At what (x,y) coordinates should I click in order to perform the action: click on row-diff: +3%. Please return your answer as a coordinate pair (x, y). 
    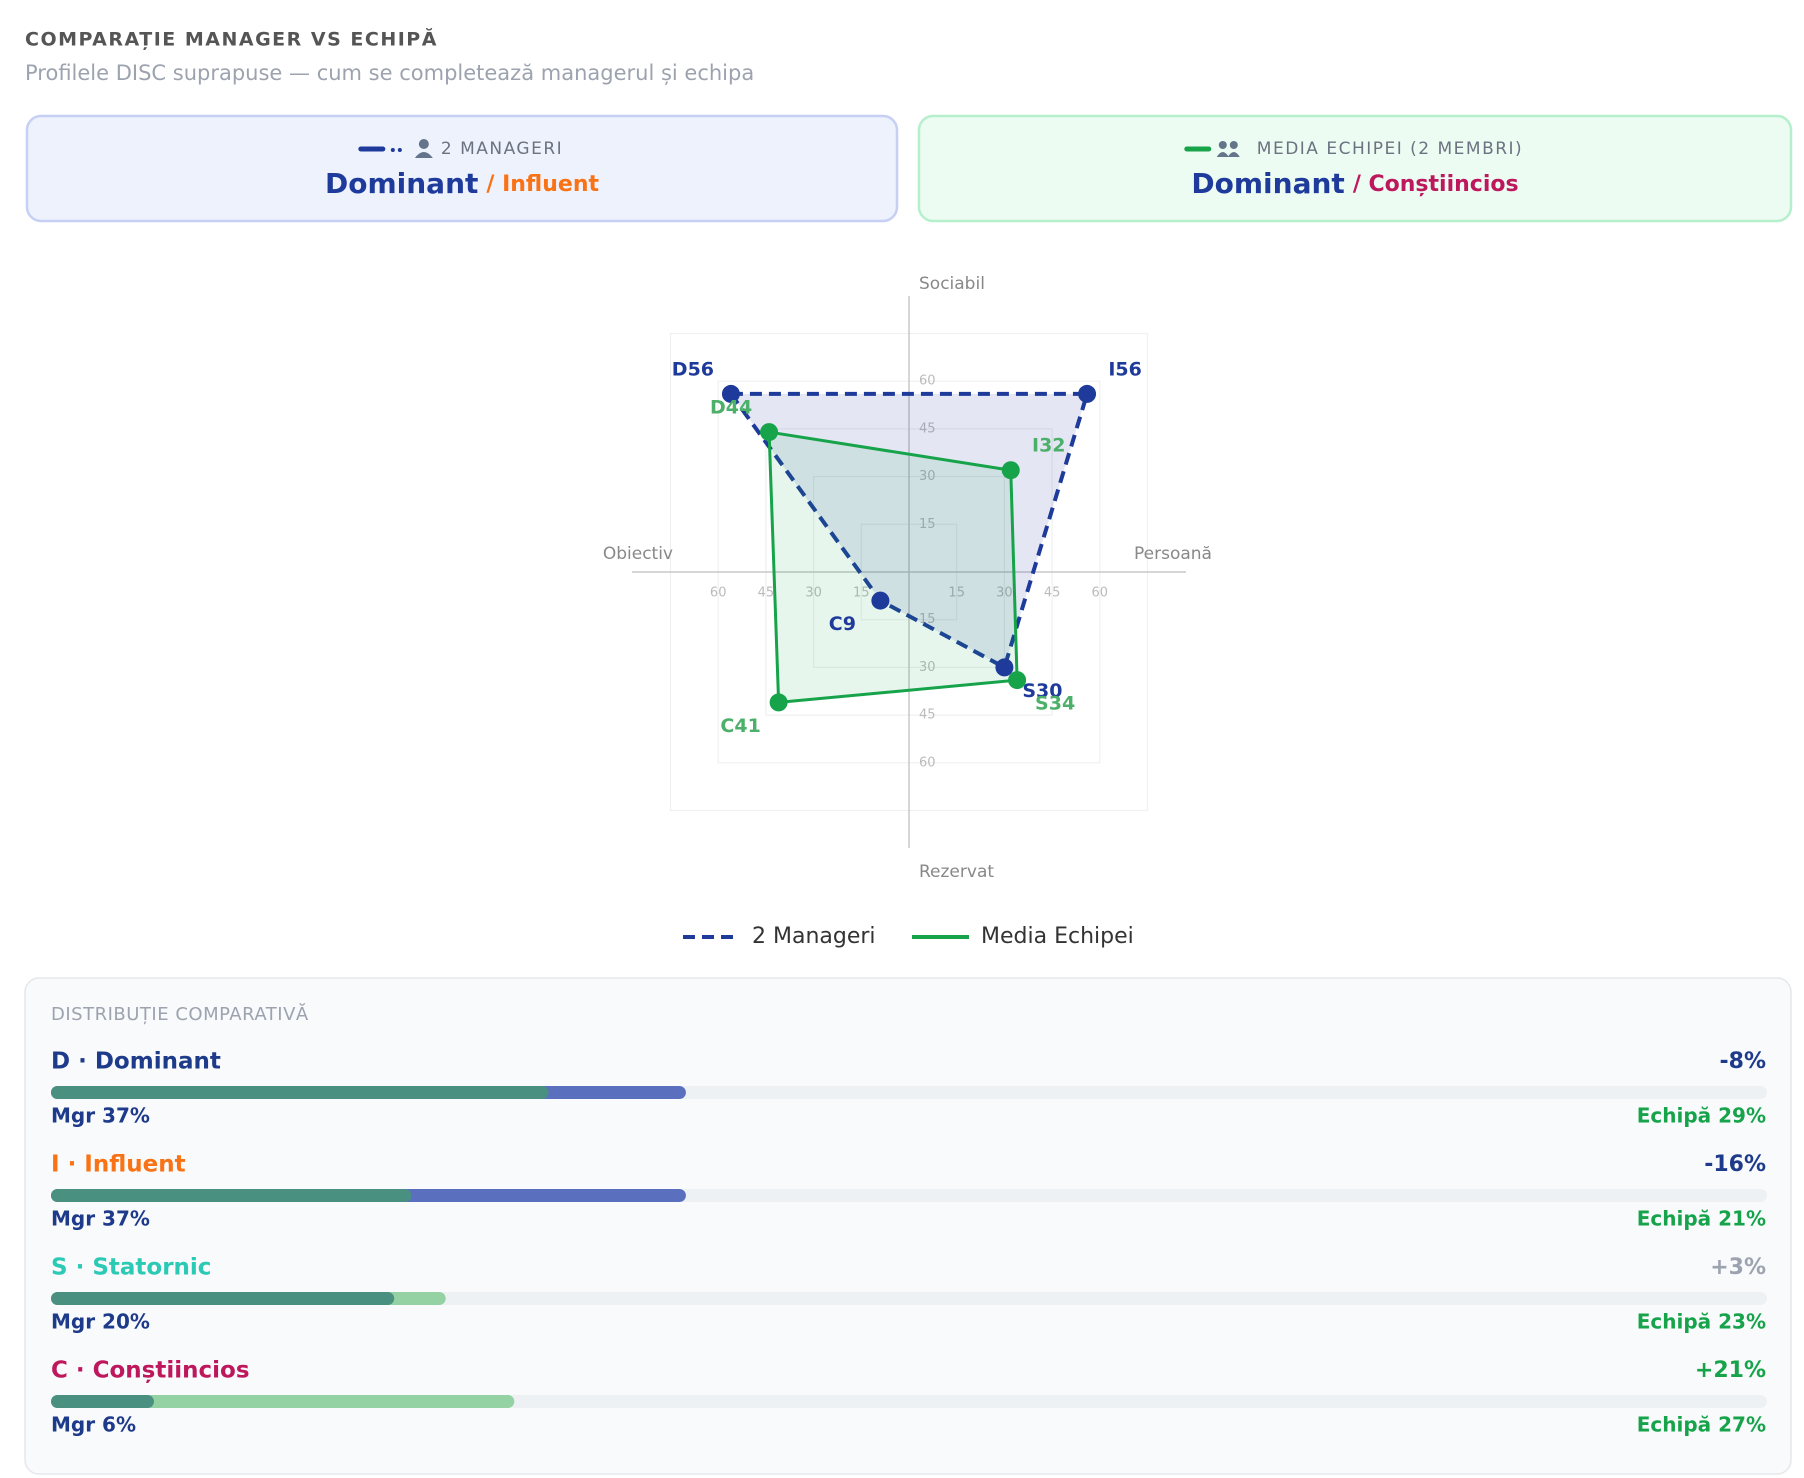
    Looking at the image, I should click on (1738, 1267).